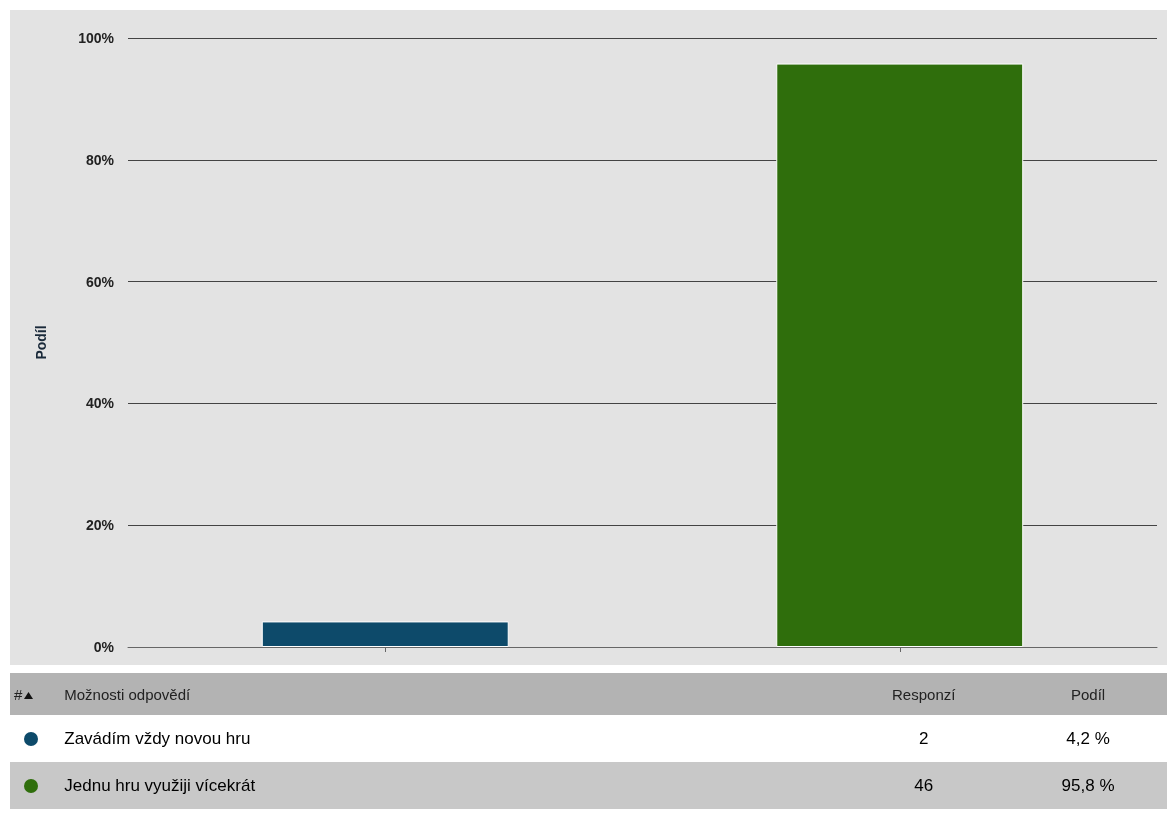  What do you see at coordinates (588, 694) in the screenshot?
I see `table-header: # Možnosti odpovědí Responzí Podíl` at bounding box center [588, 694].